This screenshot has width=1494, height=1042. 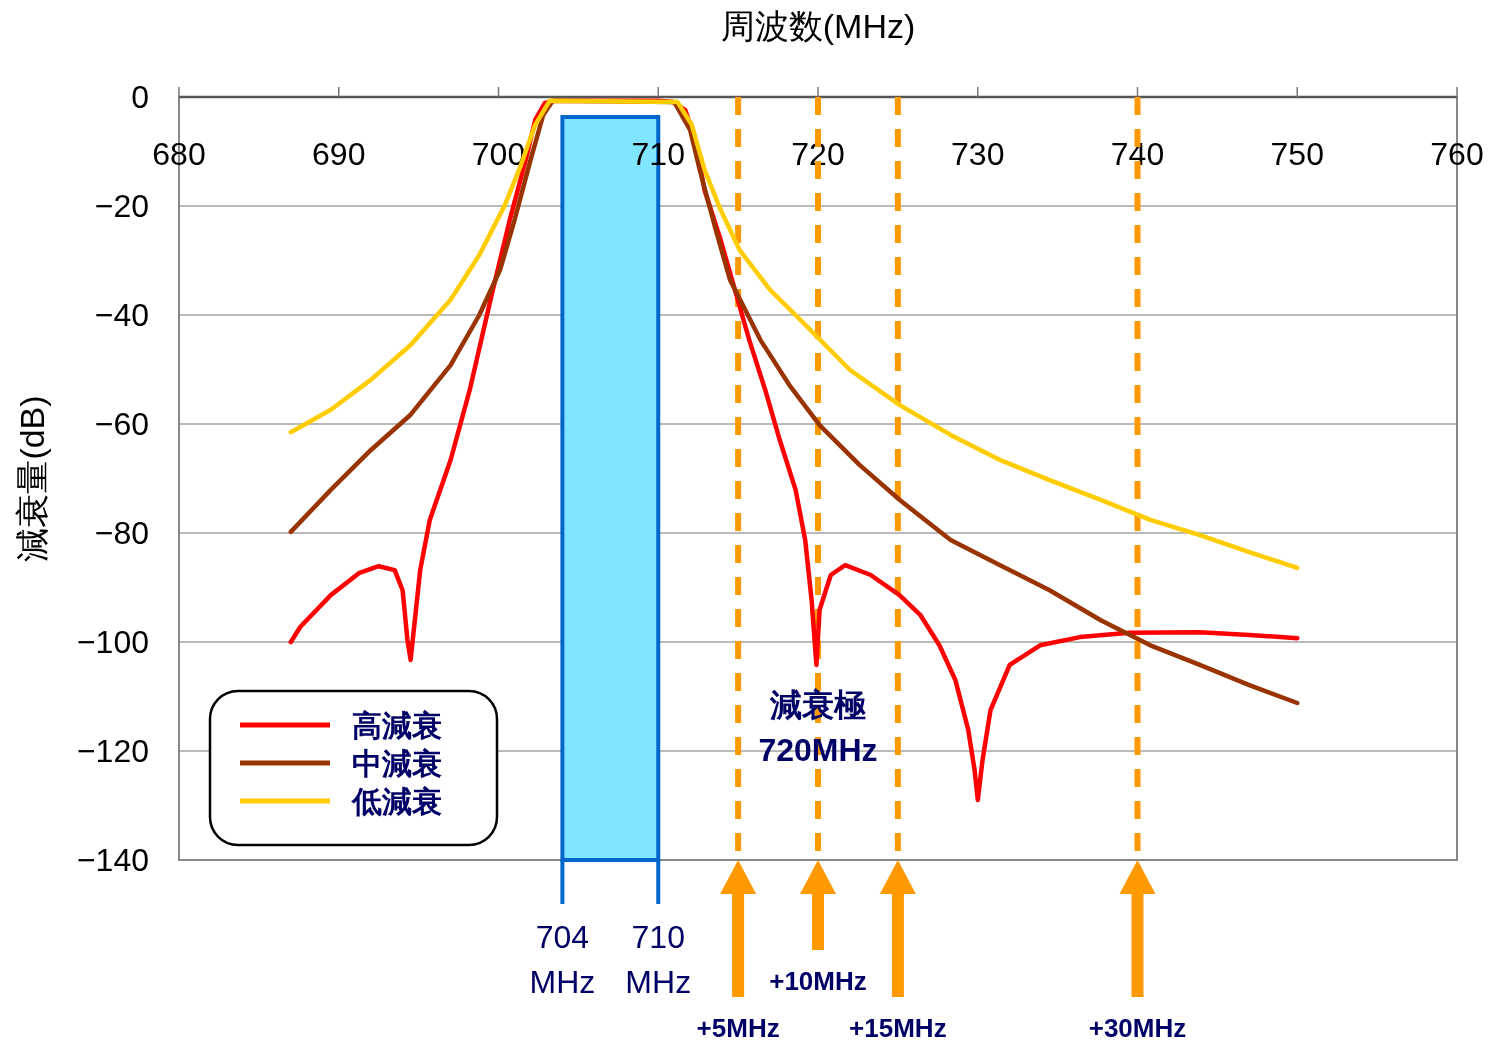 What do you see at coordinates (32, 478) in the screenshot?
I see `y-axis-title: 減衰量(dB)` at bounding box center [32, 478].